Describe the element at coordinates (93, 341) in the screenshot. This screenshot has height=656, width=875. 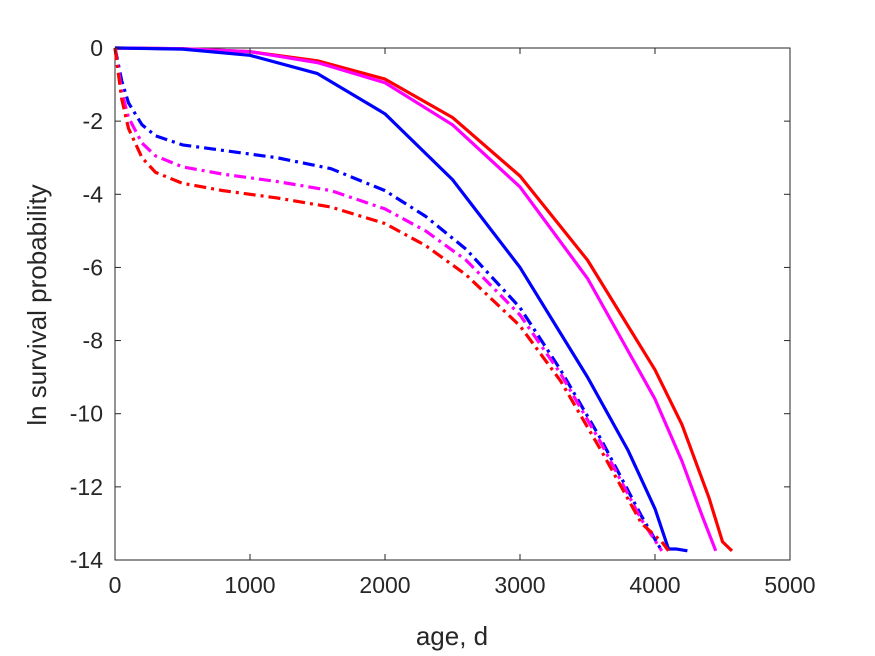
I see `y-tick-label: -8` at that location.